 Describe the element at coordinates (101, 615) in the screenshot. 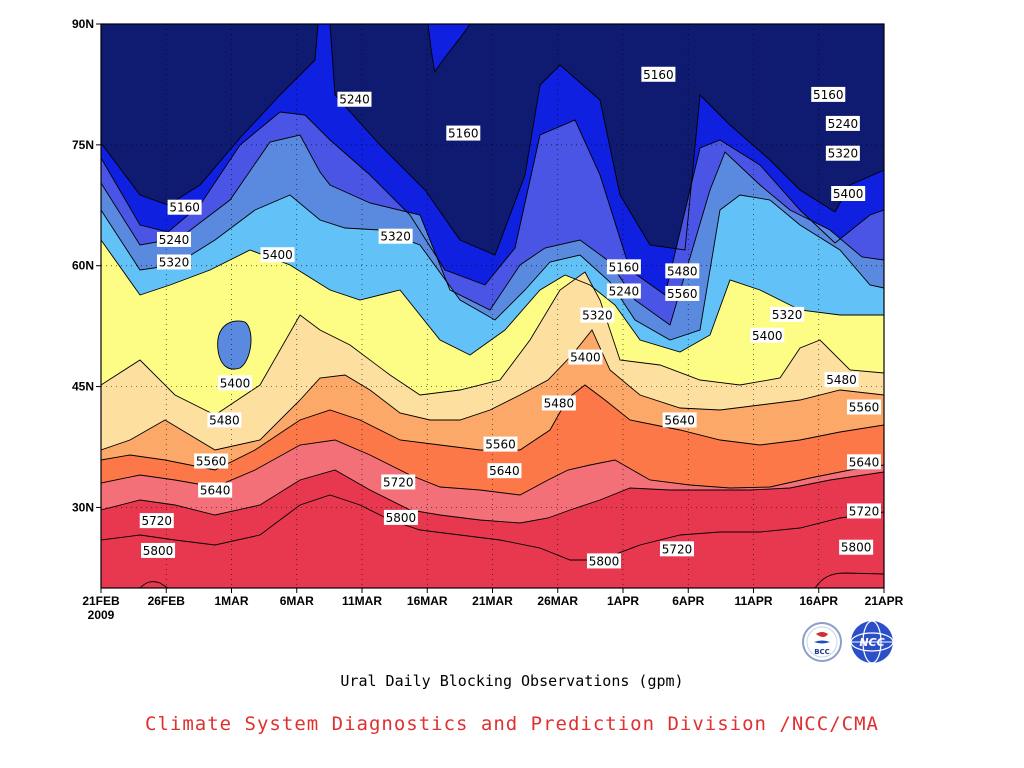

I see `x-year-label: 2009` at that location.